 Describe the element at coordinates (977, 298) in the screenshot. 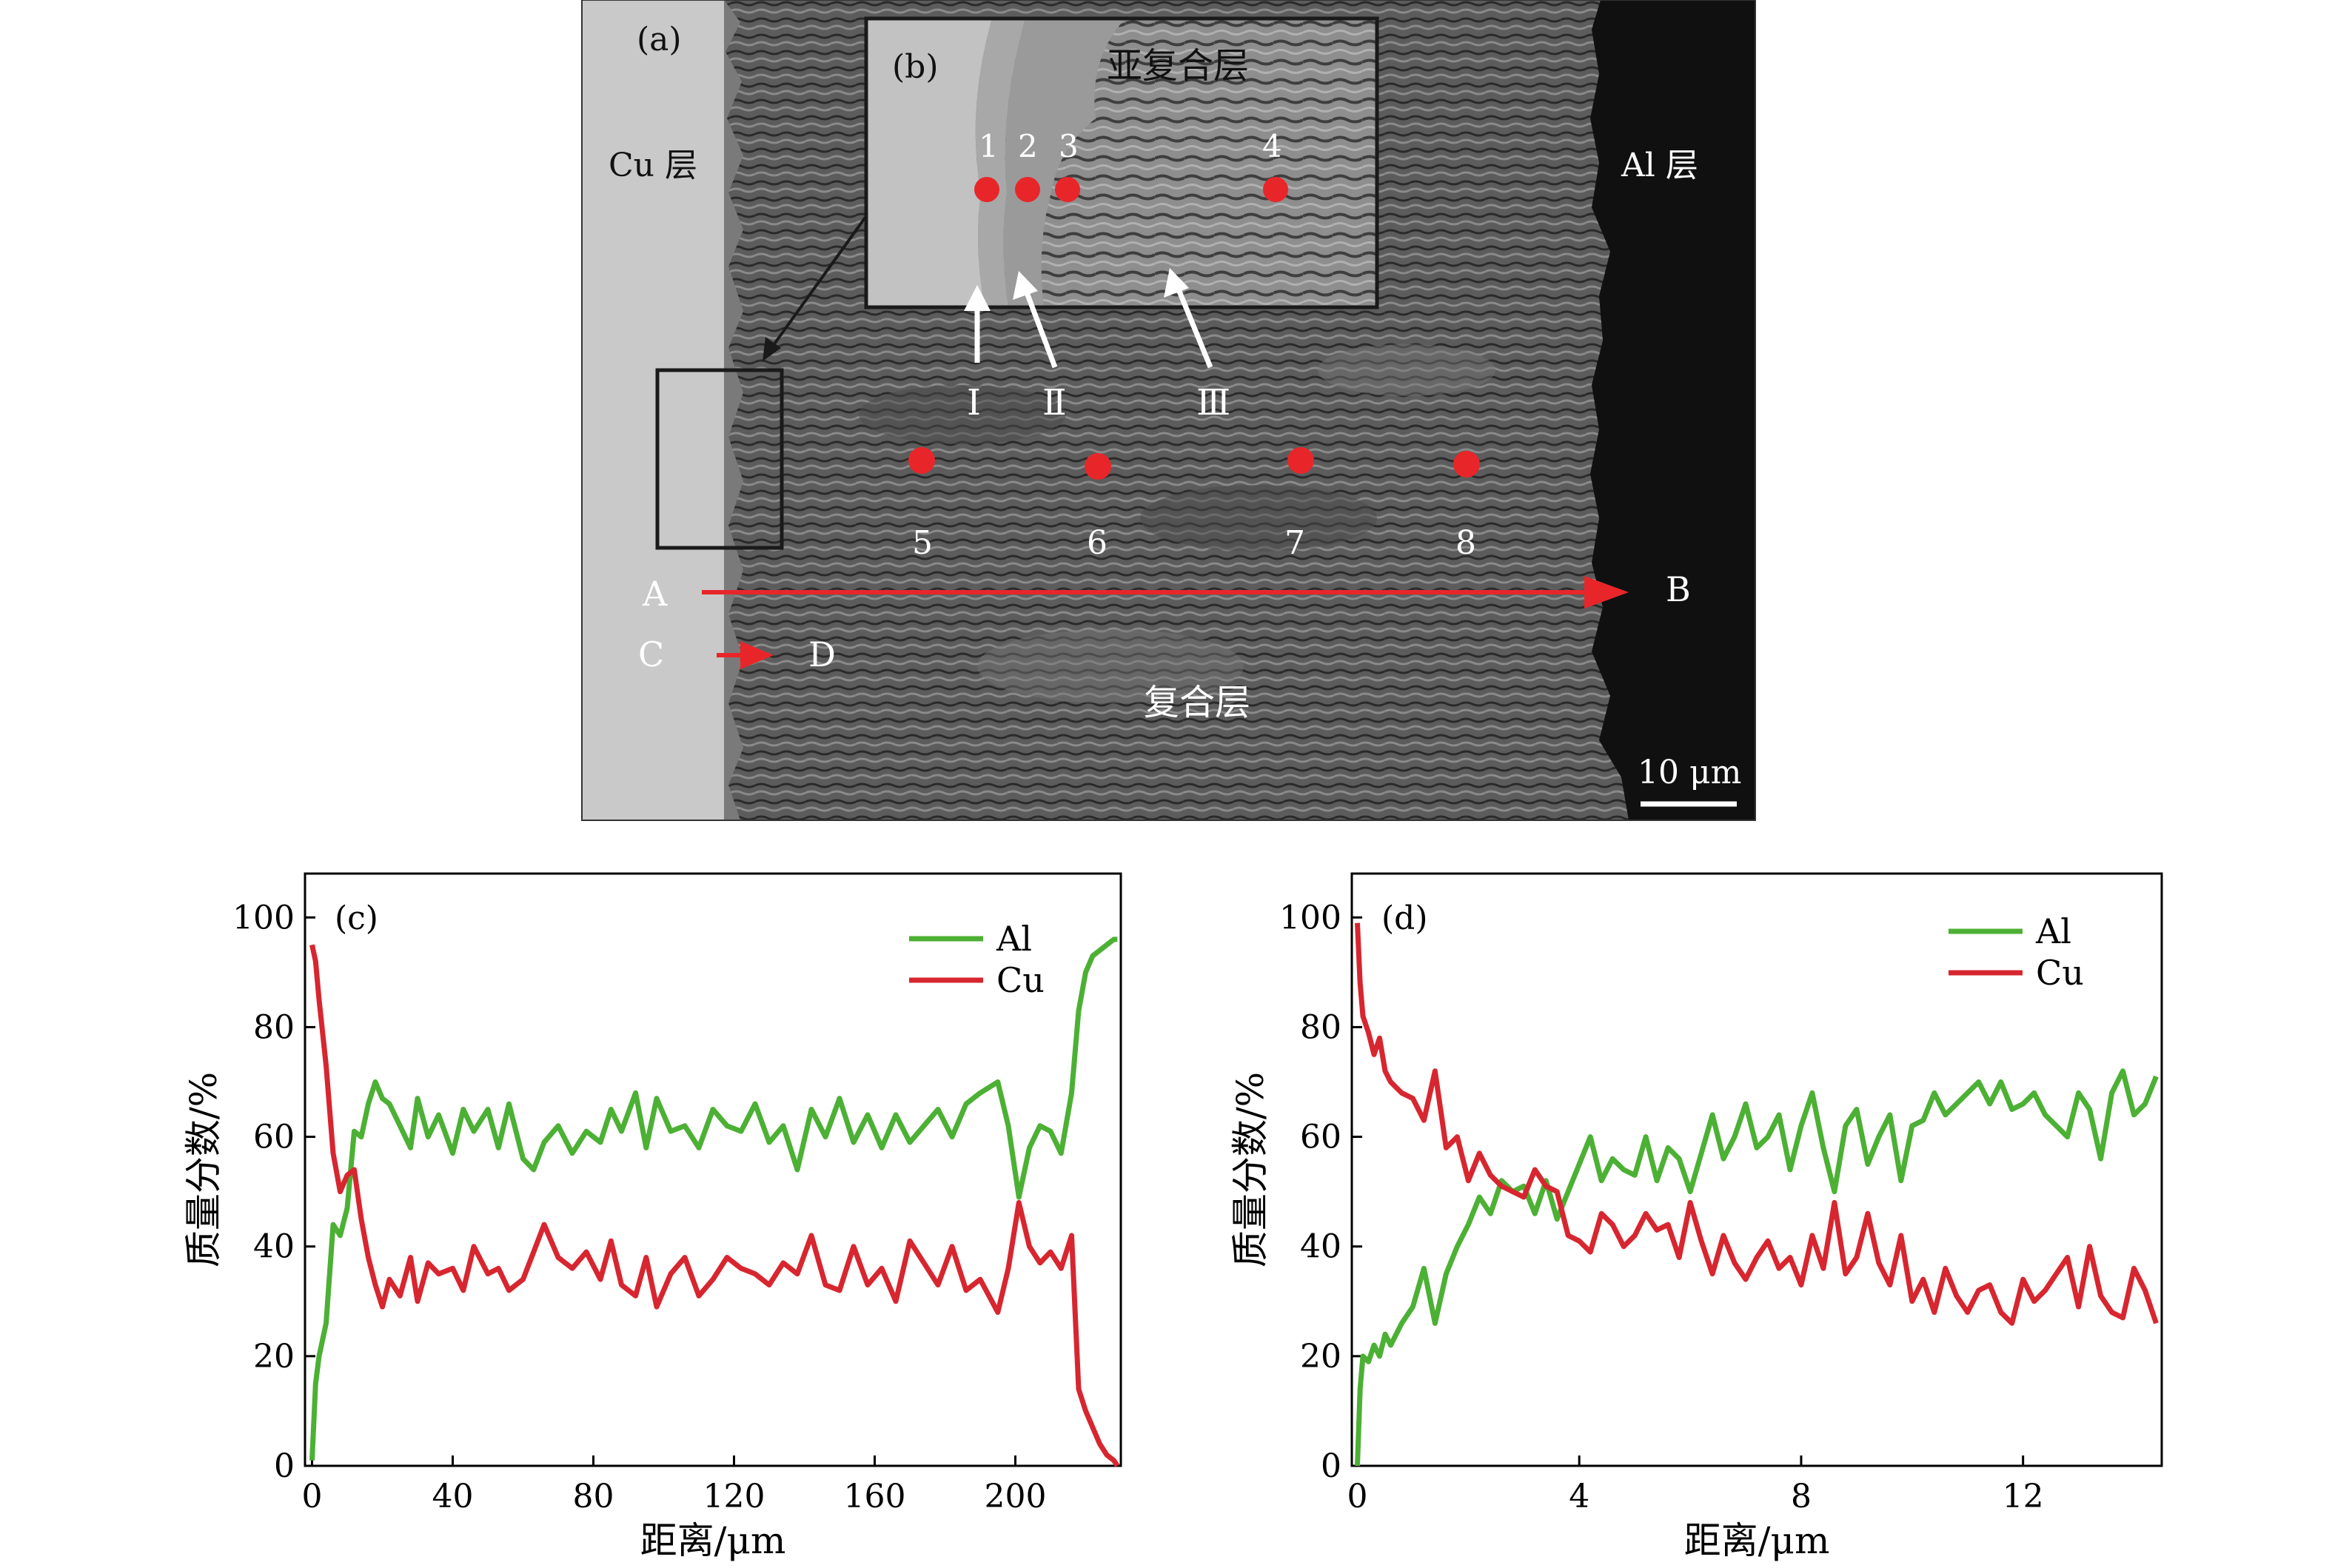

I see `phase-arrowhead-i` at that location.